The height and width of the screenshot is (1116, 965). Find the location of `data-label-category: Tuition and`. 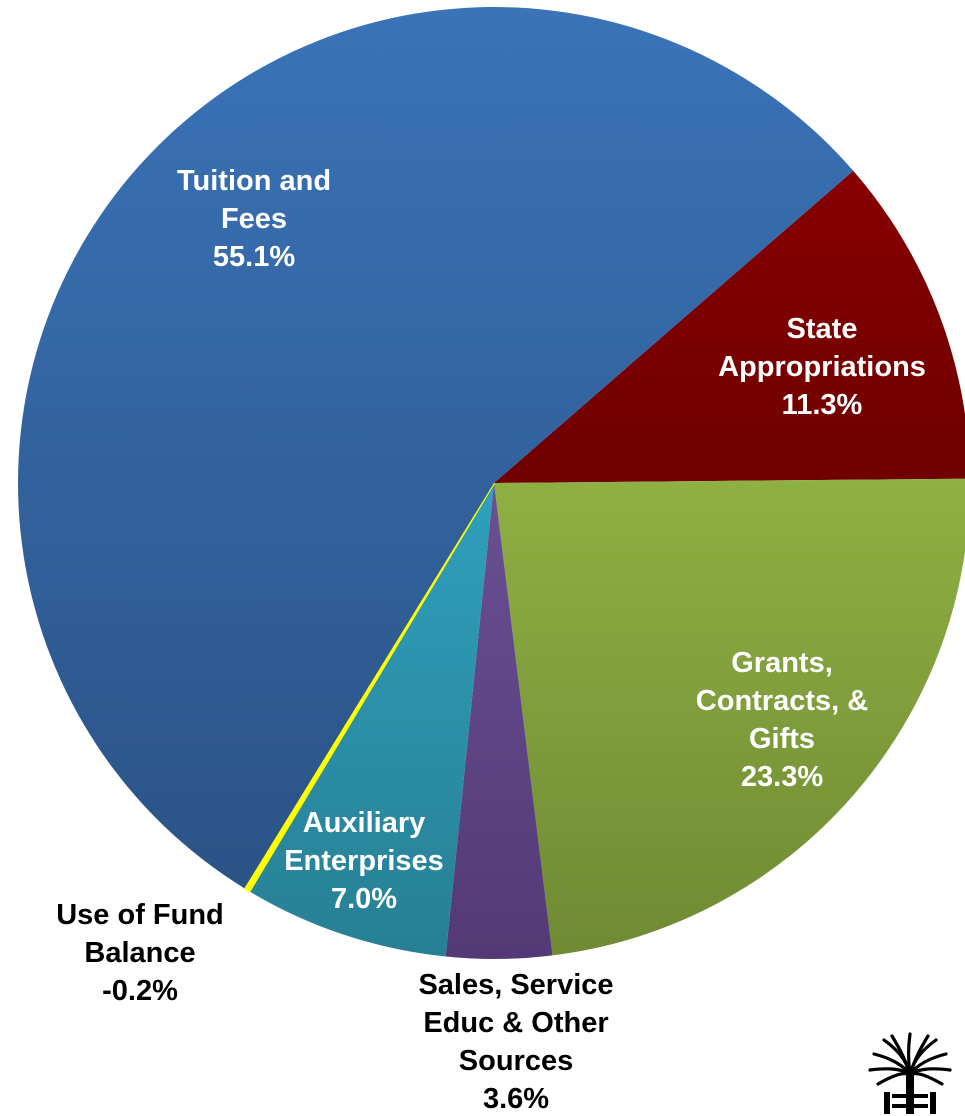

data-label-category: Tuition and is located at coordinates (254, 181).